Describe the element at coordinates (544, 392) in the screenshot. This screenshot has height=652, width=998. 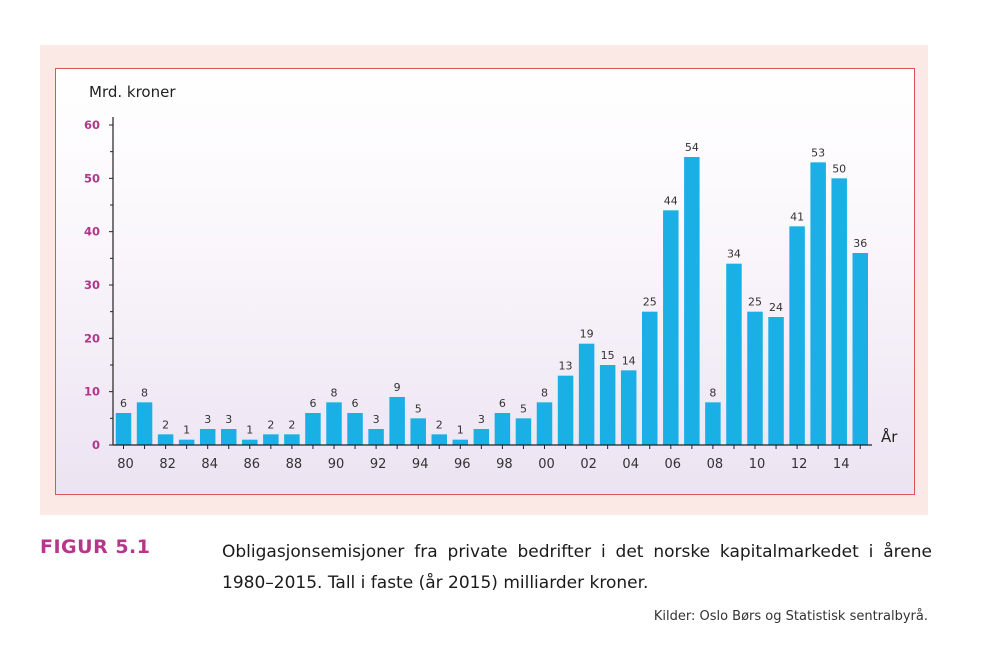
I see `data-label-2000: 8` at that location.